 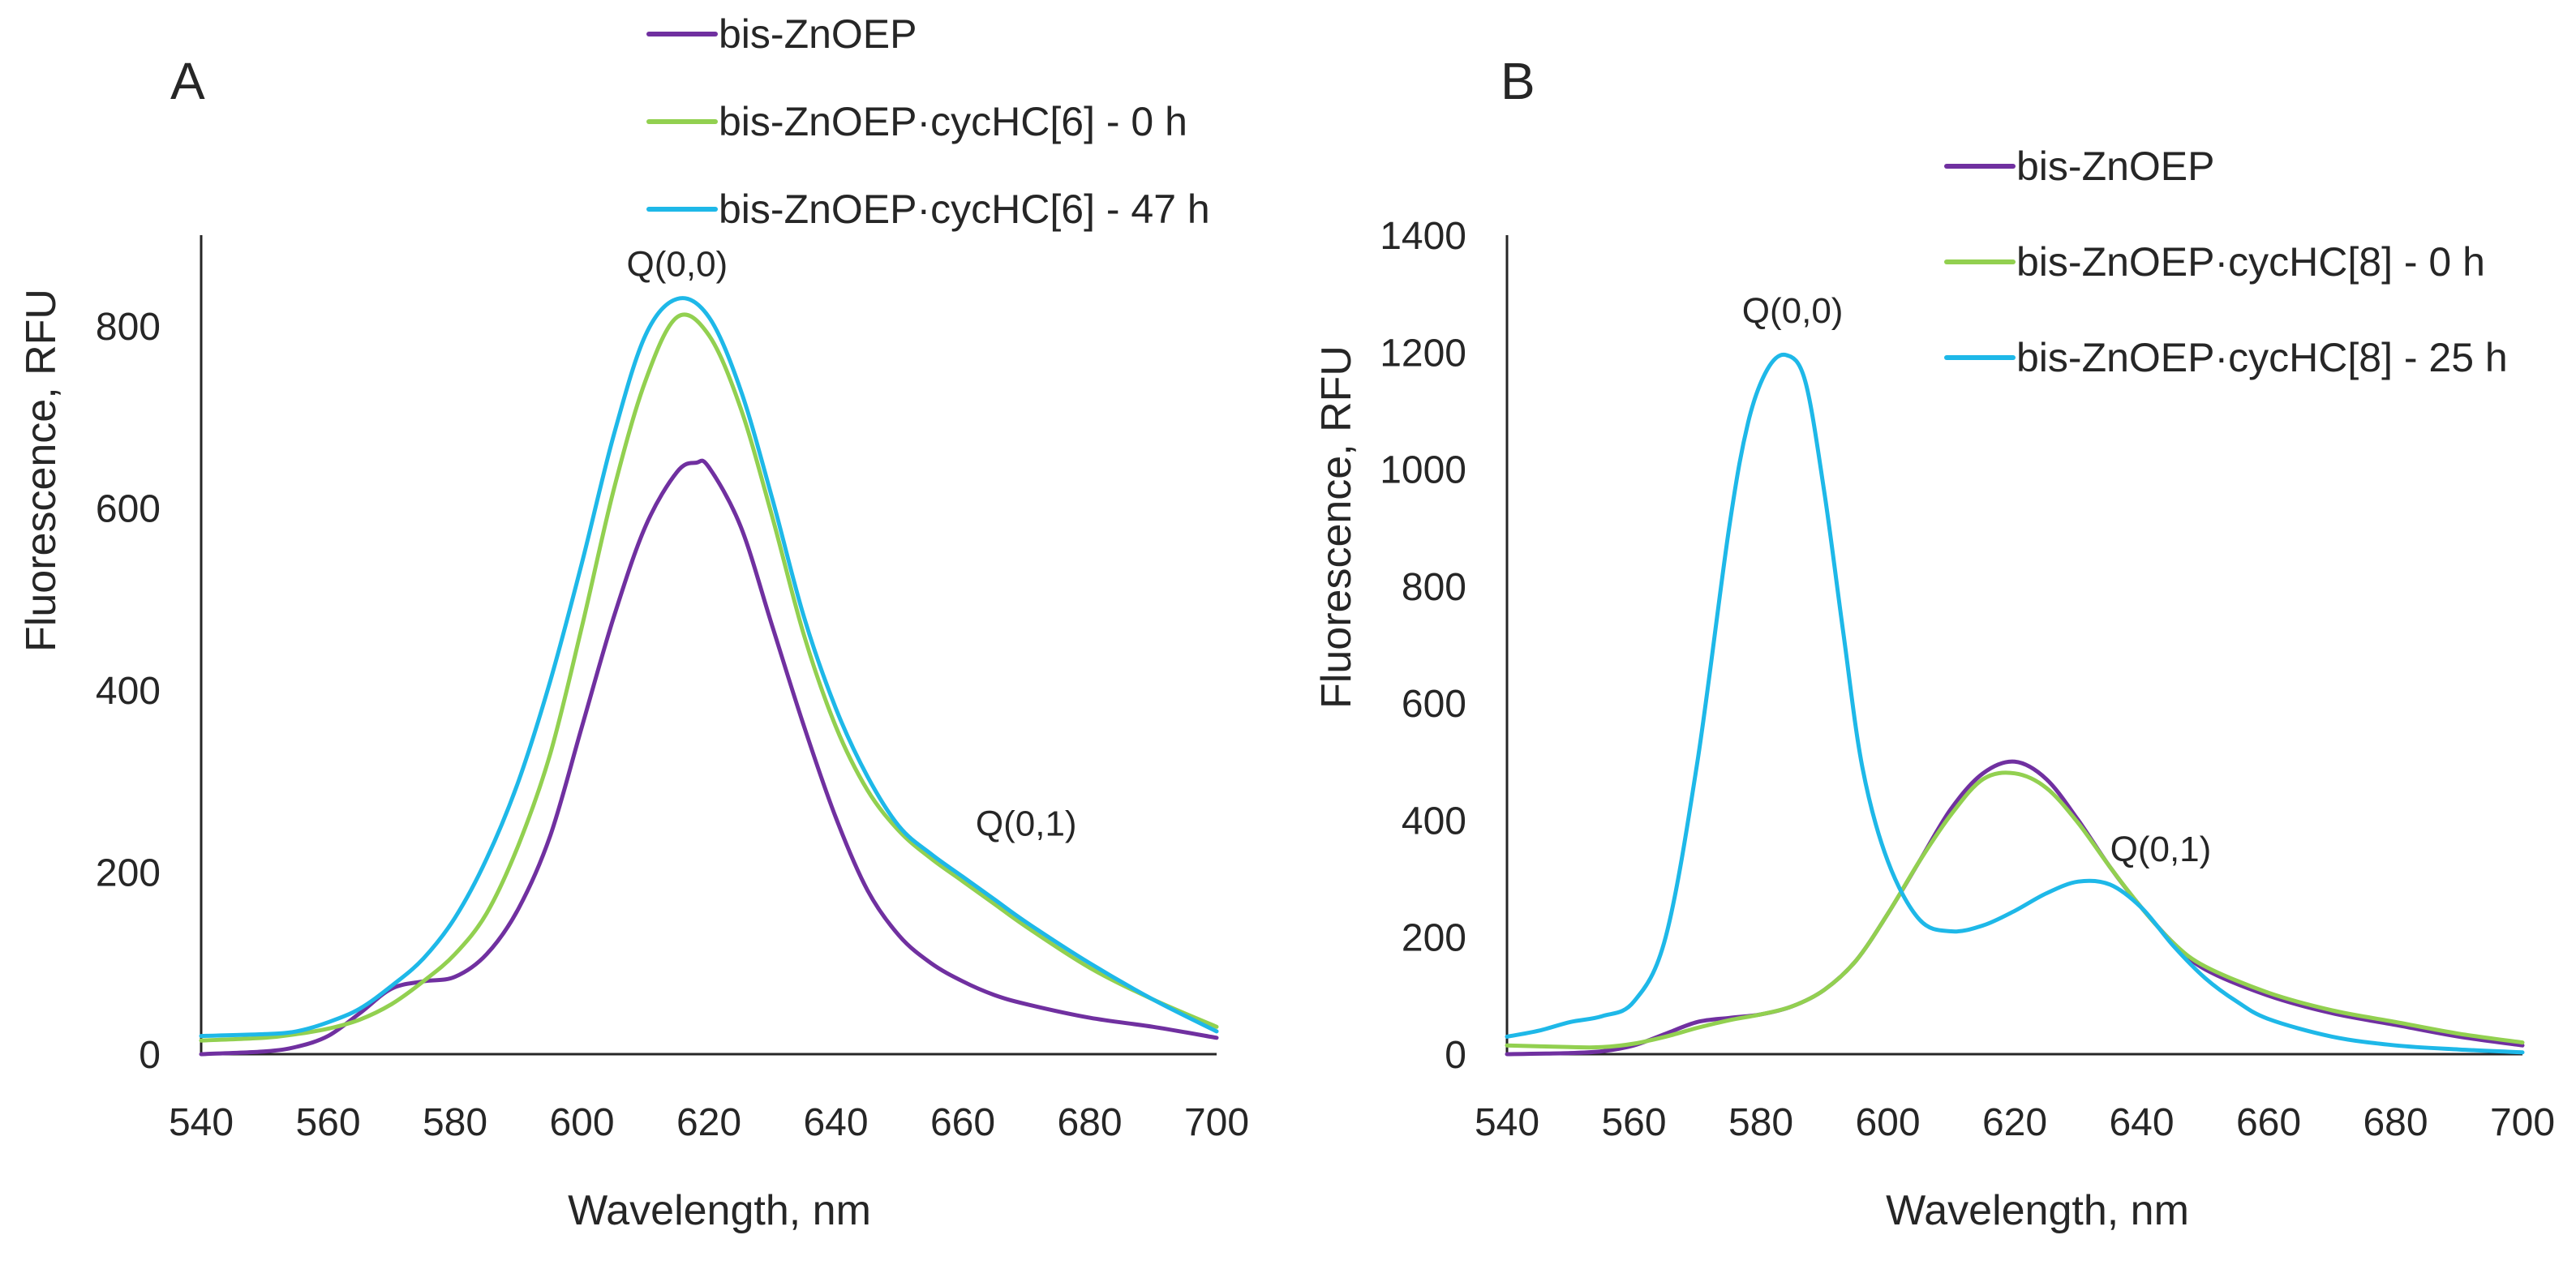 What do you see at coordinates (852, 544) in the screenshot?
I see `panel-a-annotations: Q(0,0) Q(0,1)` at bounding box center [852, 544].